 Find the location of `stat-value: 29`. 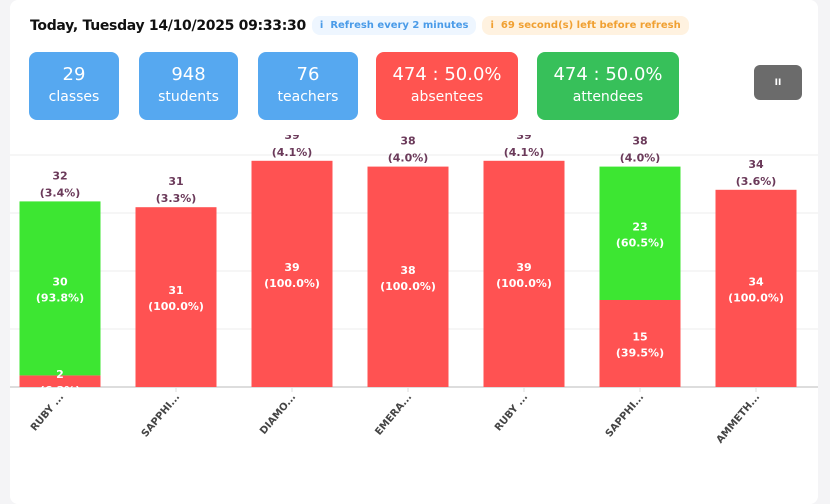

stat-value: 29 is located at coordinates (74, 74).